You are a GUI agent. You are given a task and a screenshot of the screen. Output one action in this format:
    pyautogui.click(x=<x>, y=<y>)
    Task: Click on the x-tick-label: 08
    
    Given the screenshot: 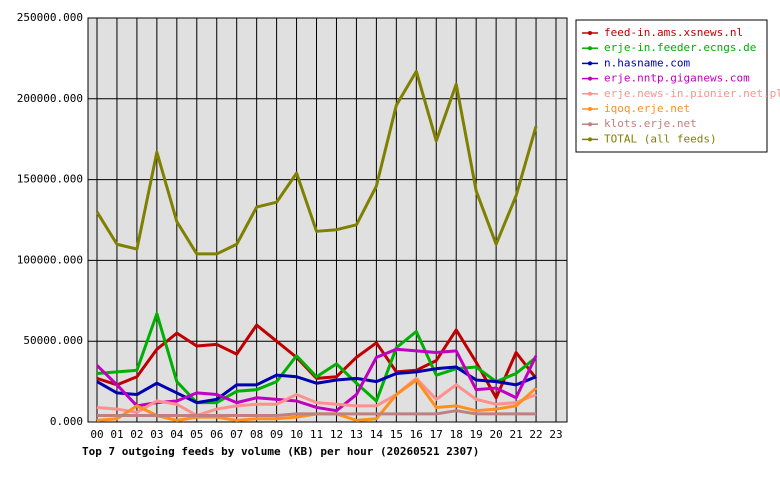 What is the action you would take?
    pyautogui.click(x=256, y=434)
    